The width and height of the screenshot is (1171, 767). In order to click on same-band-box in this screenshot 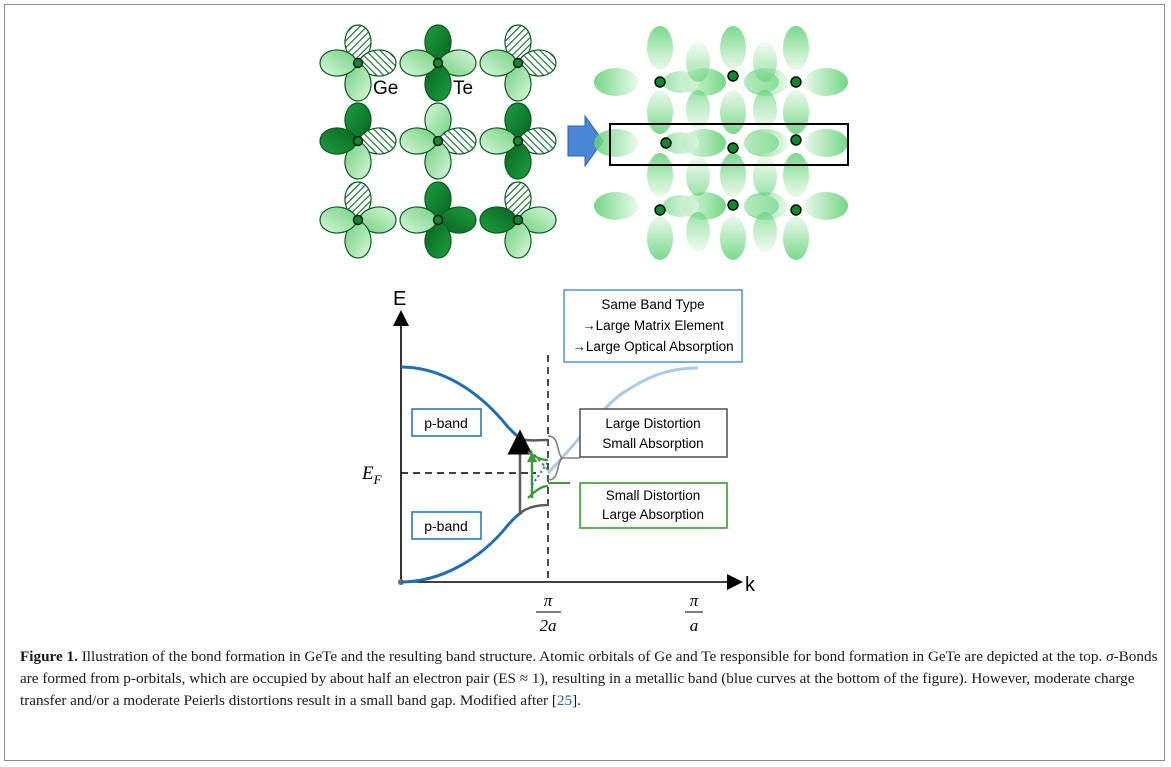, I will do `click(653, 326)`.